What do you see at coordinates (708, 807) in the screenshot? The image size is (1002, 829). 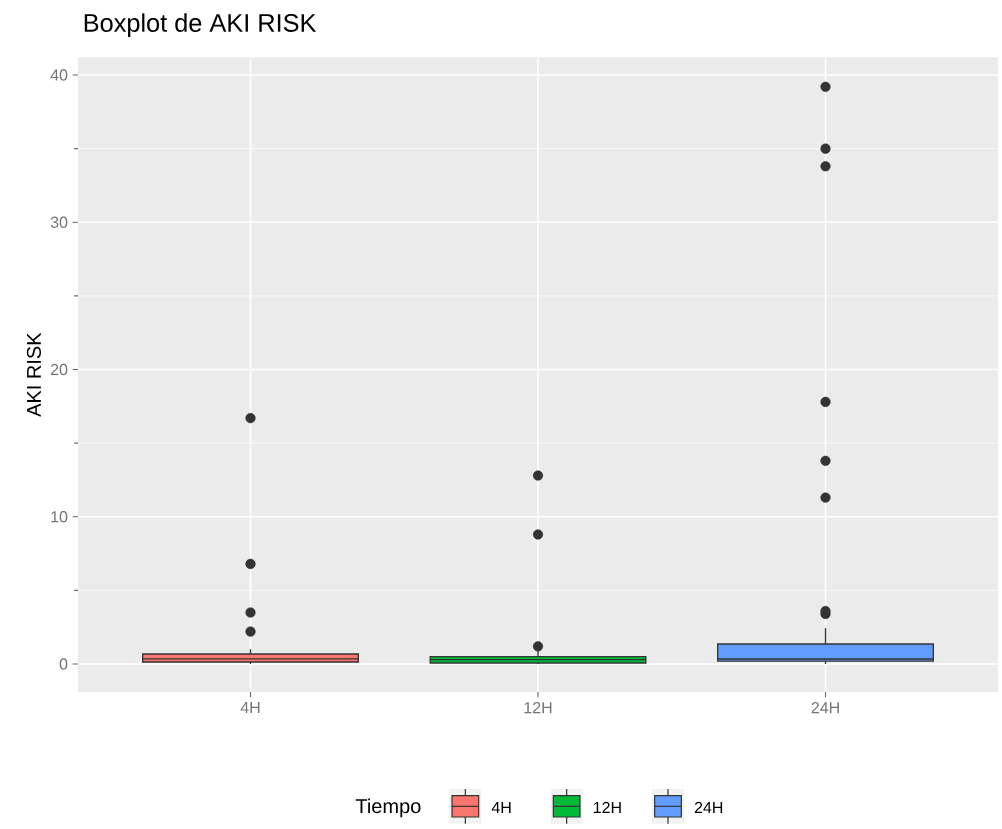 I see `legend-label: 24H` at bounding box center [708, 807].